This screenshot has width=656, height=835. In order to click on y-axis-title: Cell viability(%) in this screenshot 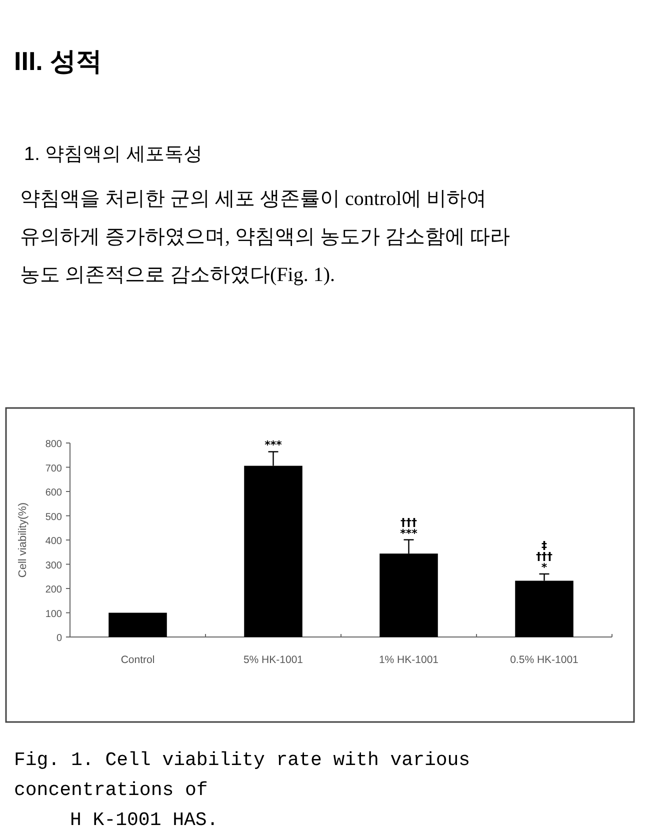, I will do `click(23, 540)`.